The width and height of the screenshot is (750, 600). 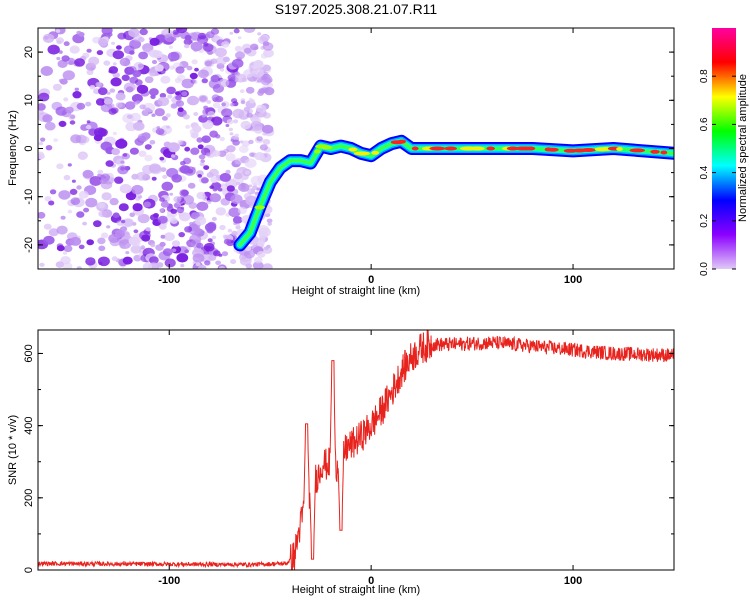 What do you see at coordinates (704, 220) in the screenshot?
I see `colorbar-tick-label: 0.2` at bounding box center [704, 220].